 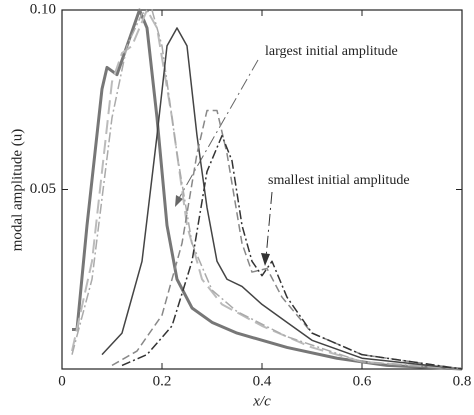 I want to click on x-tick-label: 0.2, so click(x=162, y=381).